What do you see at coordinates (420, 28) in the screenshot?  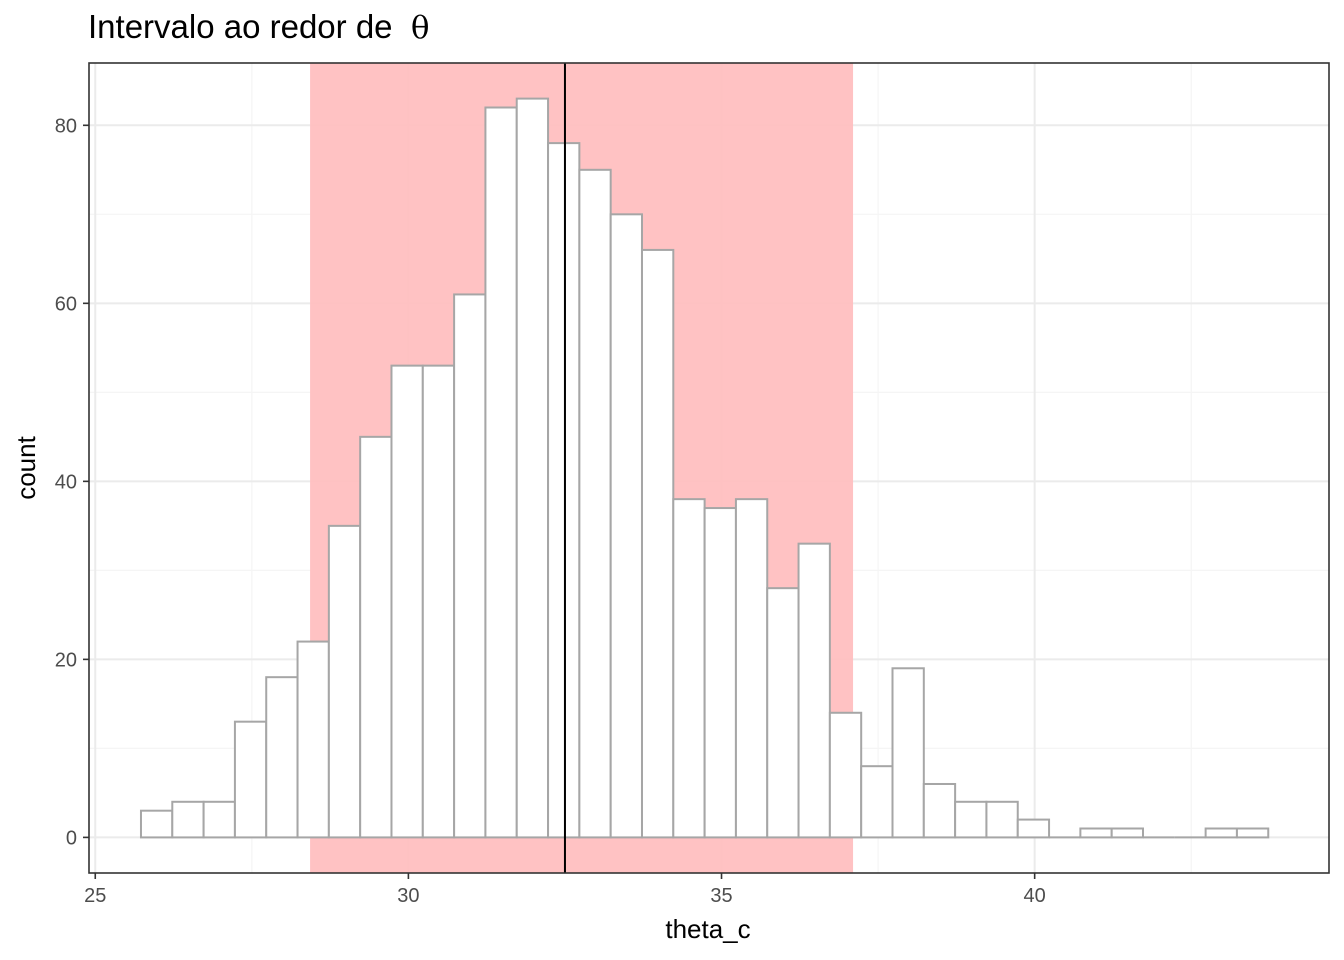 I see `chart-title-symbol: θ` at bounding box center [420, 28].